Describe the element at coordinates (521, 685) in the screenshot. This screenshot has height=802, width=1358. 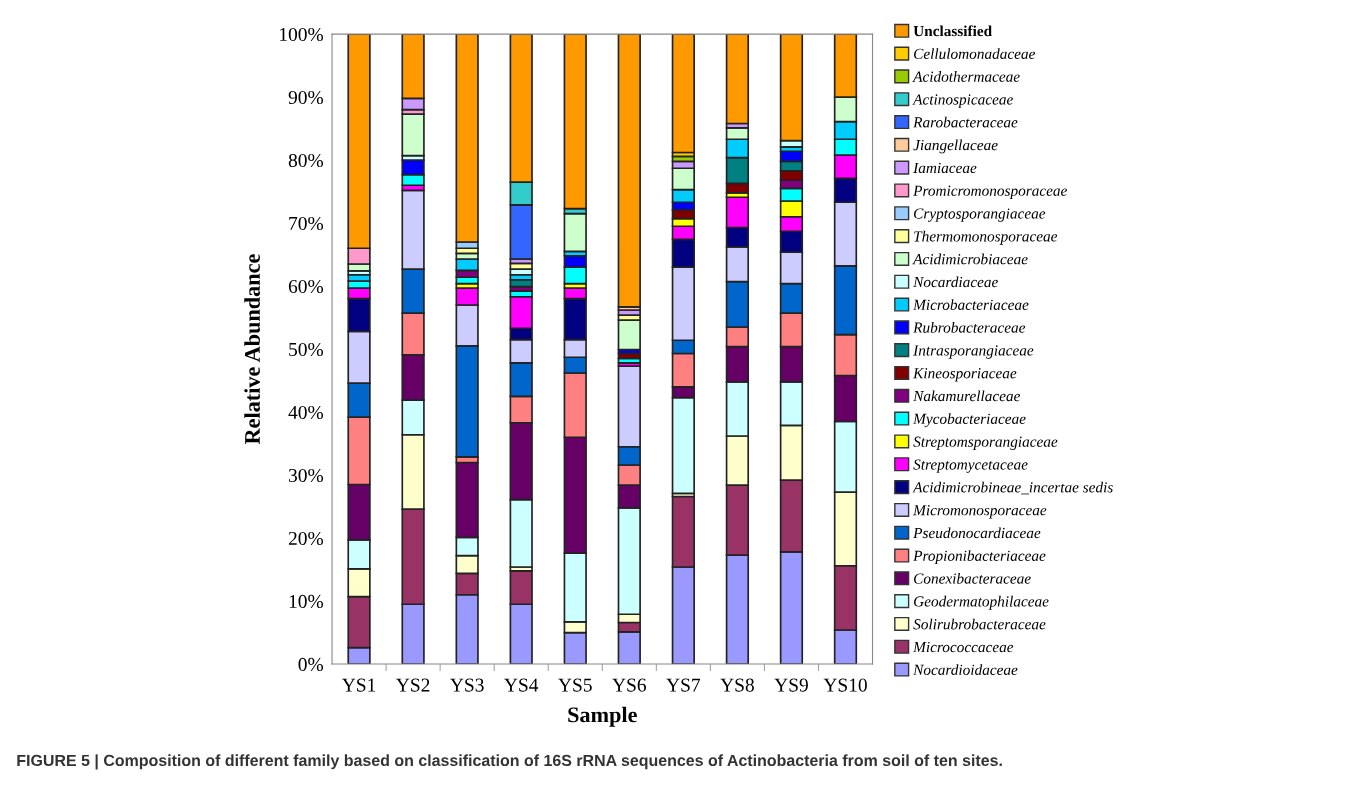
I see `x-tick-label: YS4` at that location.